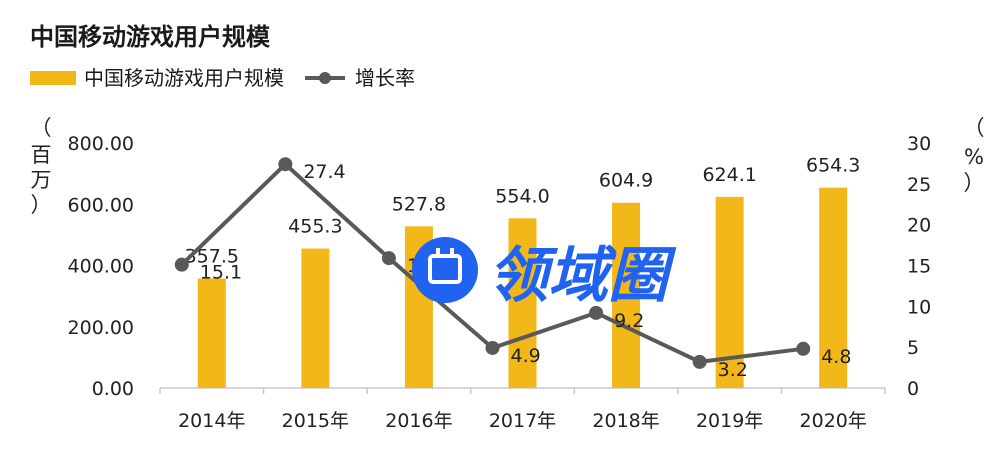 The image size is (1000, 451). Describe the element at coordinates (919, 144) in the screenshot. I see `right-tick-label: 30` at that location.